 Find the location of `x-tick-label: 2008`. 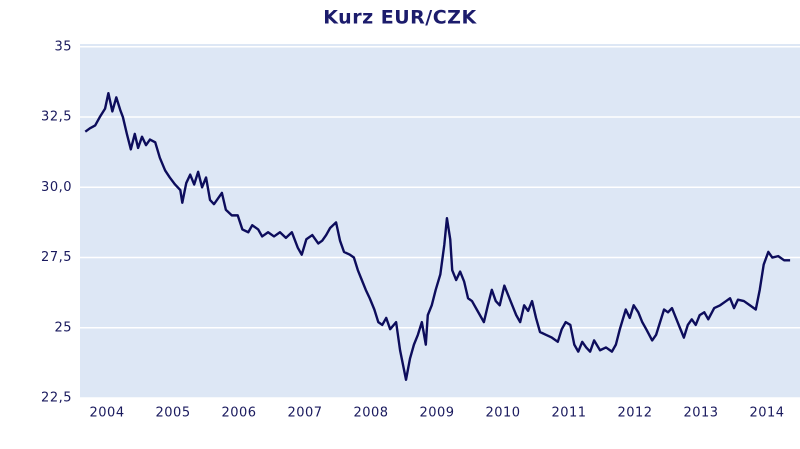

x-tick-label: 2008 is located at coordinates (370, 413).